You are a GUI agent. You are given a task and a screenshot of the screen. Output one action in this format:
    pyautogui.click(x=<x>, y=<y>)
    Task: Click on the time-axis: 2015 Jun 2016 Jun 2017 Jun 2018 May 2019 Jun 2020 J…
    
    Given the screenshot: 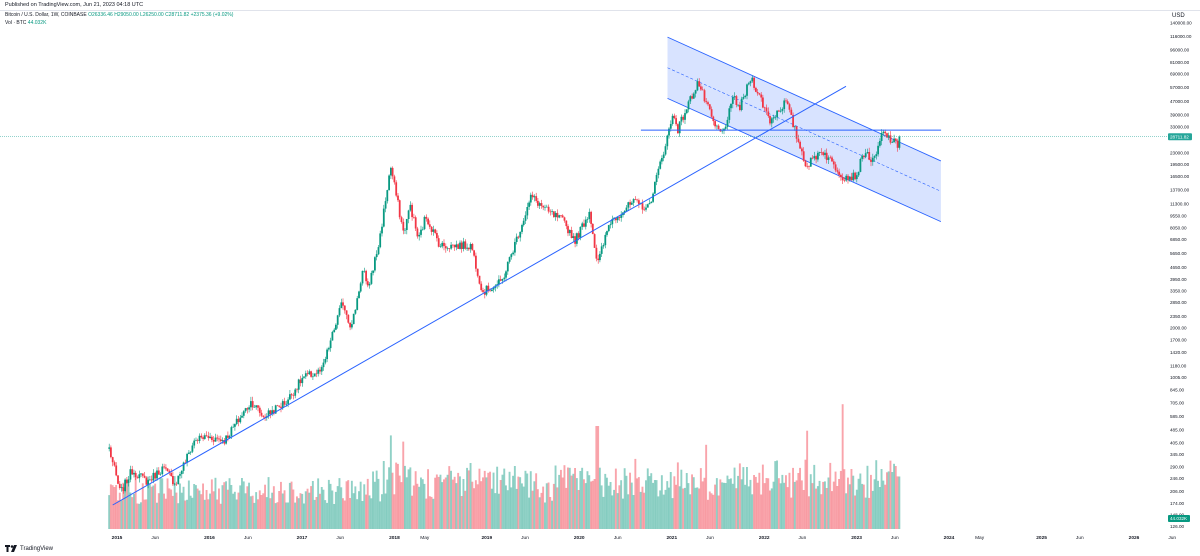 What is the action you would take?
    pyautogui.click(x=644, y=538)
    